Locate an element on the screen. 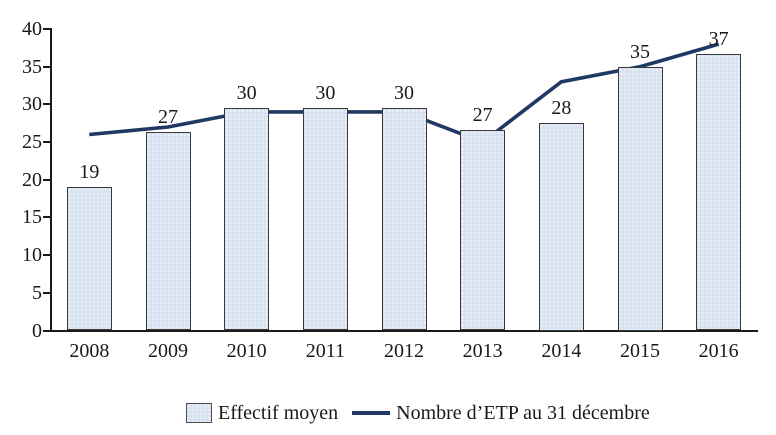 This screenshot has width=776, height=435. bar-value-label: 35 is located at coordinates (639, 51).